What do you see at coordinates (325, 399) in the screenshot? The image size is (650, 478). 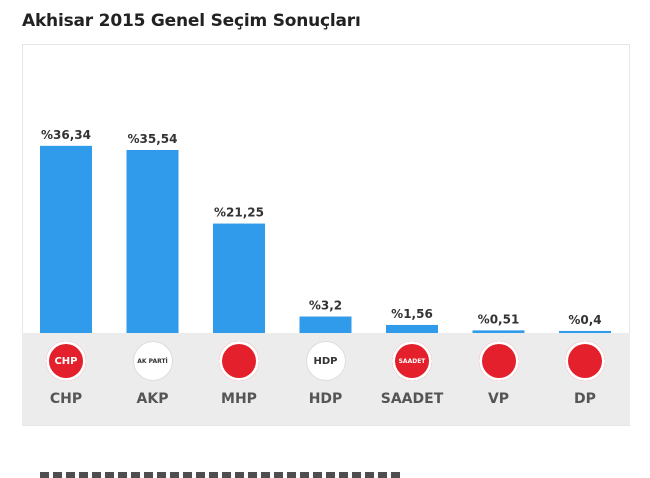 I see `party-label-hdp: HDP` at bounding box center [325, 399].